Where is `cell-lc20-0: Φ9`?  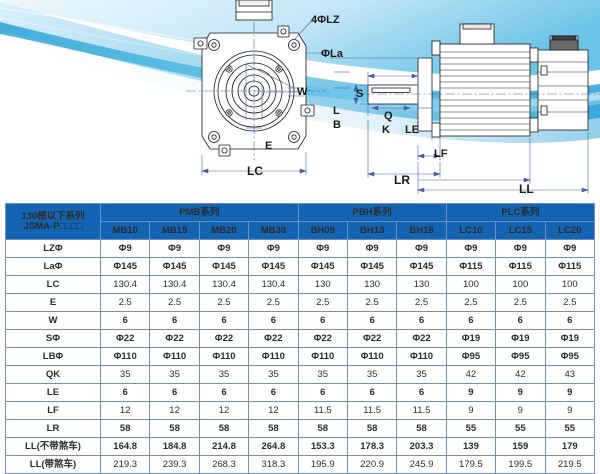
cell-lc20-0: Φ9 is located at coordinates (570, 248).